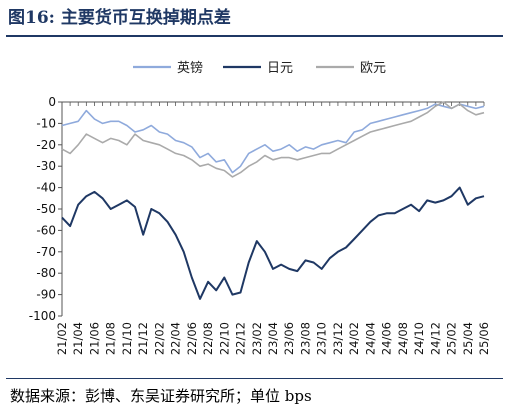 This screenshot has width=509, height=415. I want to click on x-tick-label: 25/04, so click(468, 338).